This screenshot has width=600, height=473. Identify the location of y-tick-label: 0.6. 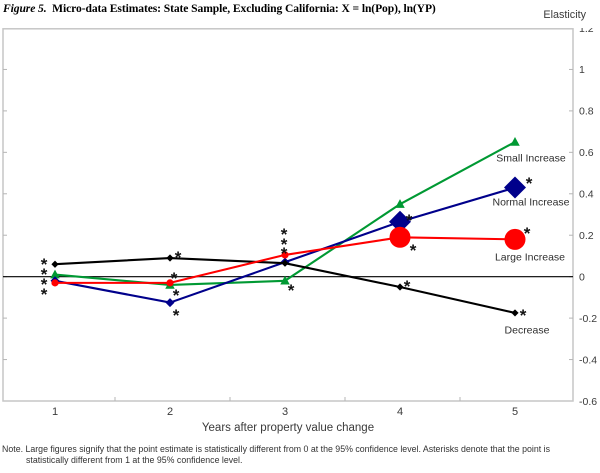
(586, 153).